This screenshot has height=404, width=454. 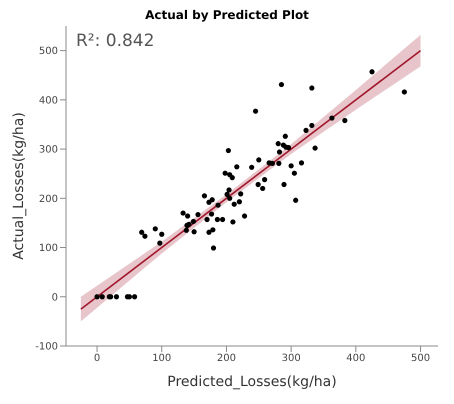 I want to click on y-axis-title: Actual_Losses(kg/ha), so click(x=18, y=186).